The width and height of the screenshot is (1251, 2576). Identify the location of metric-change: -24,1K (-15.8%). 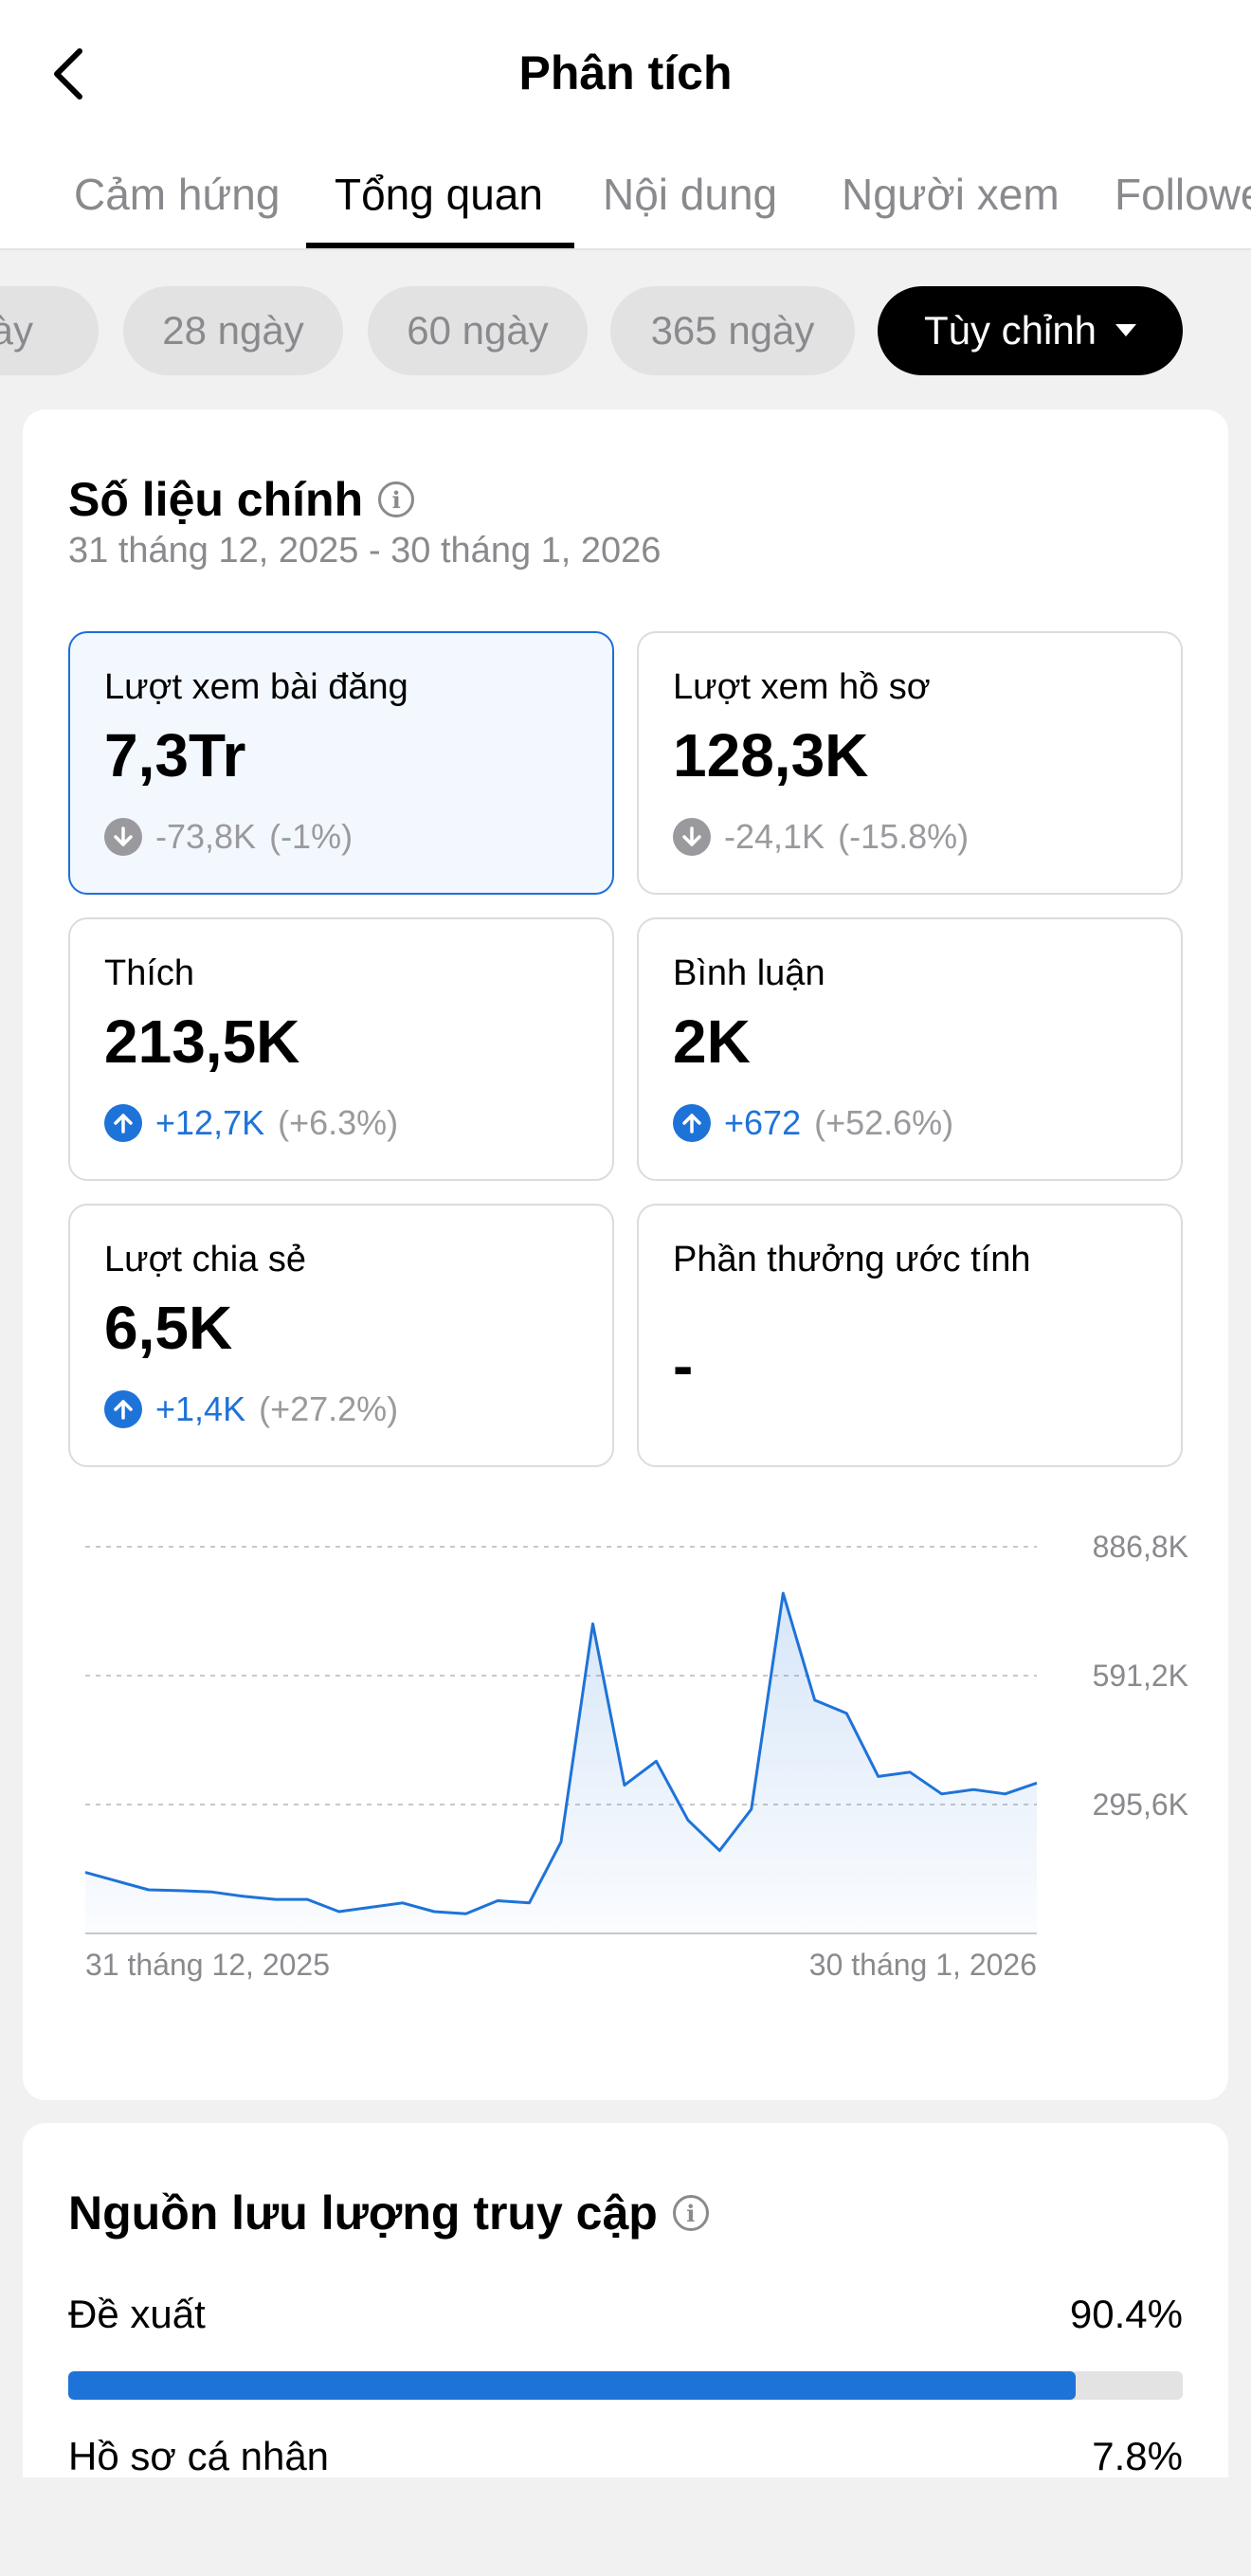
(821, 837).